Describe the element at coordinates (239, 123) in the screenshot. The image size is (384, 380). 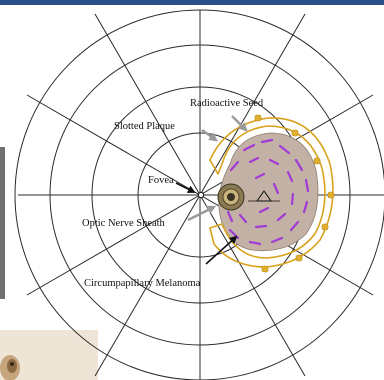
I see `arrow-radioactive-seed` at that location.